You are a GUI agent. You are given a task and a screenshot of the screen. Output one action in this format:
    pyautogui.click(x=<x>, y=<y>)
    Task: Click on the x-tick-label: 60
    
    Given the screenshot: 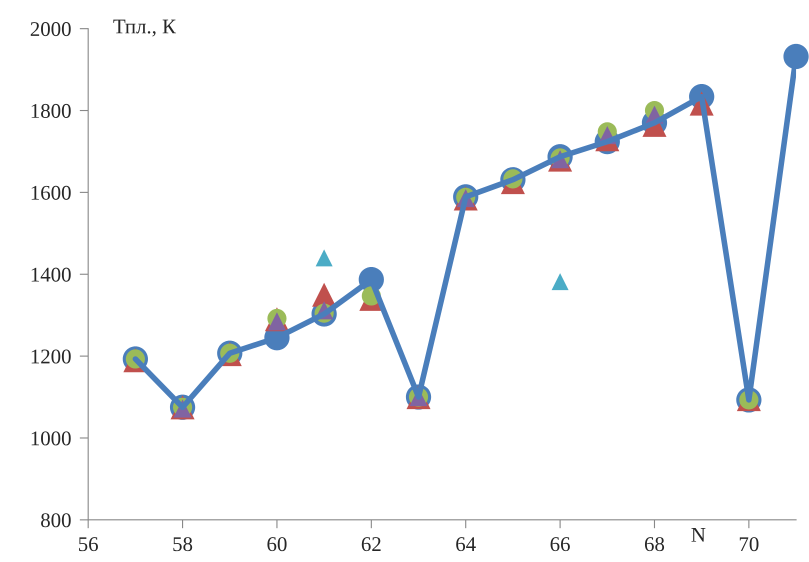 What is the action you would take?
    pyautogui.click(x=277, y=544)
    